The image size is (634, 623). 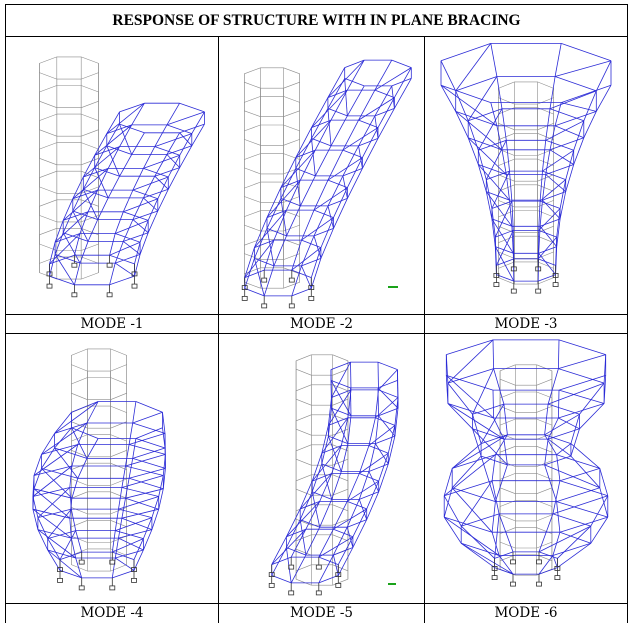 I want to click on m6-deformed-floor-beam, so click(x=474, y=494).